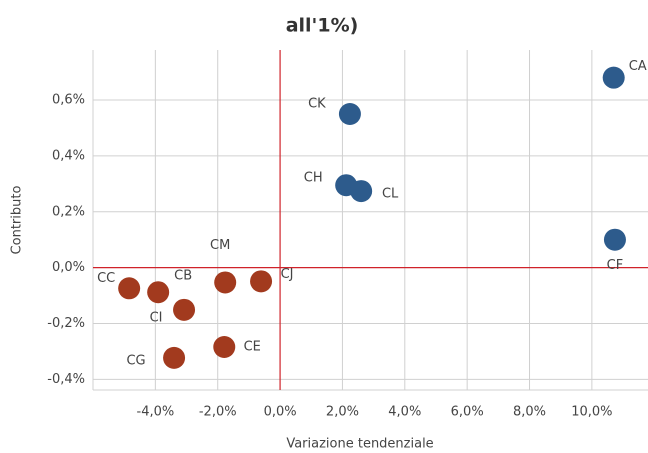 This screenshot has height=453, width=648. I want to click on y-tick-label: 0,2%, so click(68, 211).